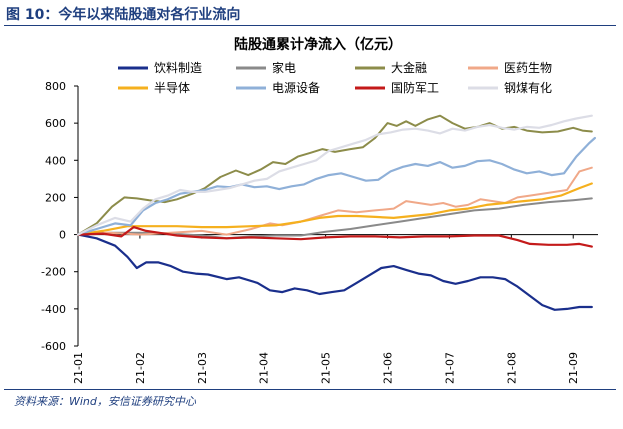  I want to click on y-tick-label: -400, so click(53, 309).